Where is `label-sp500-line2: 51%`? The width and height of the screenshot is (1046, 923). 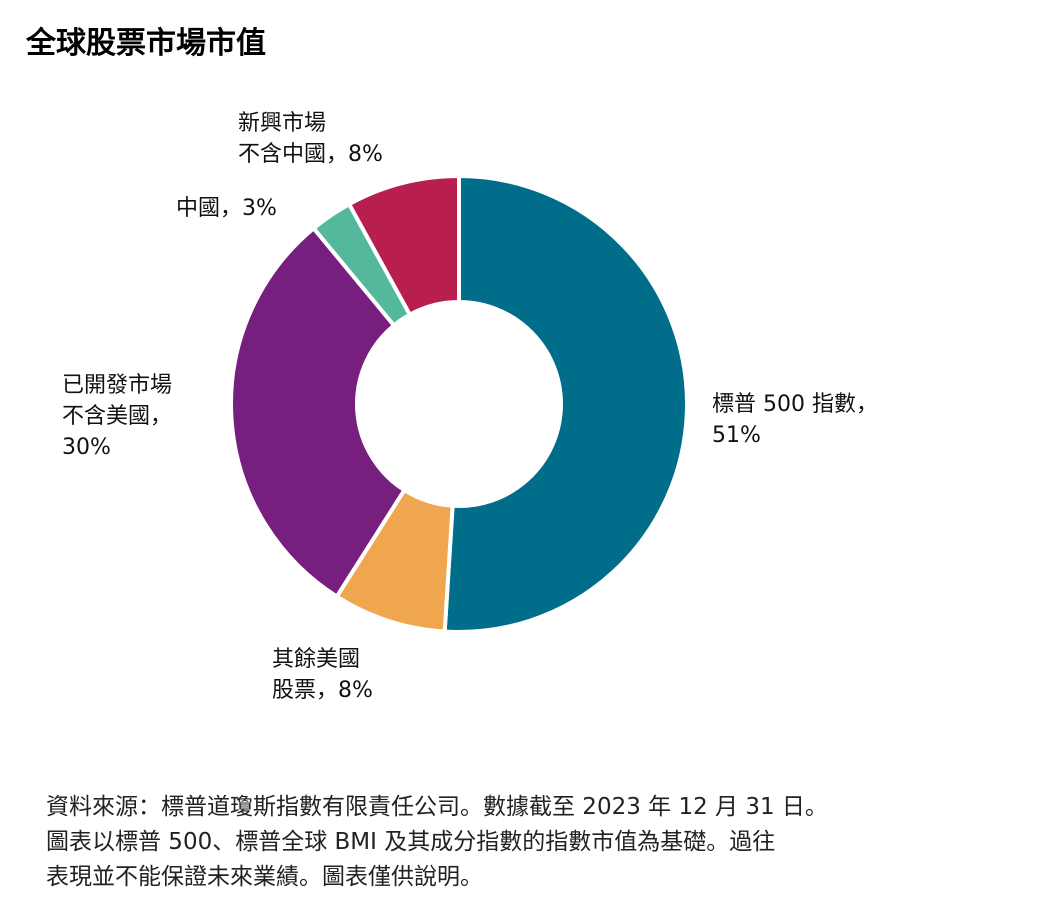
label-sp500-line2: 51% is located at coordinates (736, 435).